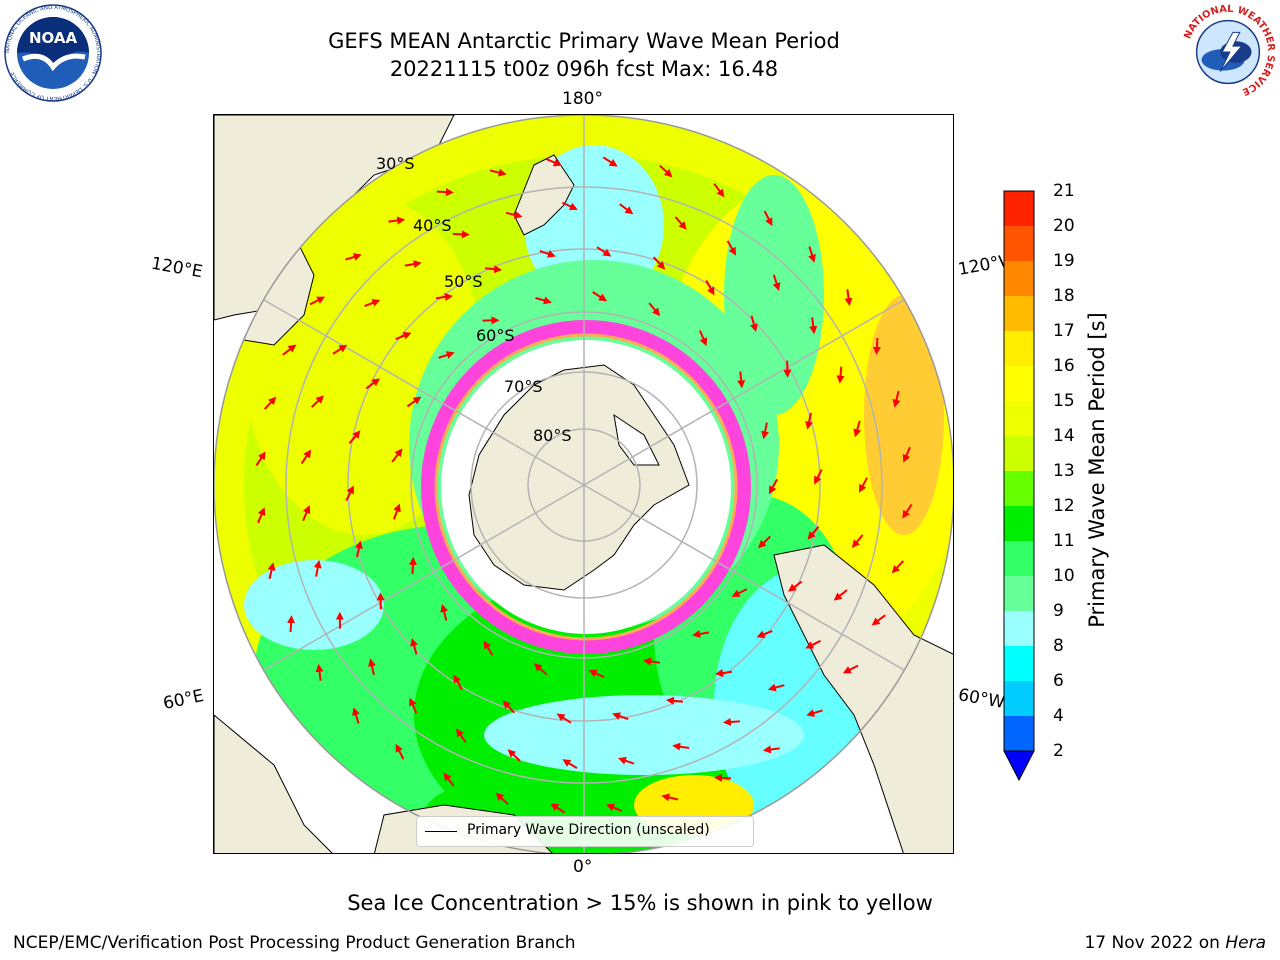 The width and height of the screenshot is (1280, 960). Describe the element at coordinates (1228, 52) in the screenshot. I see `nws-logo: NATIONAL WEATHER SERVICE` at that location.